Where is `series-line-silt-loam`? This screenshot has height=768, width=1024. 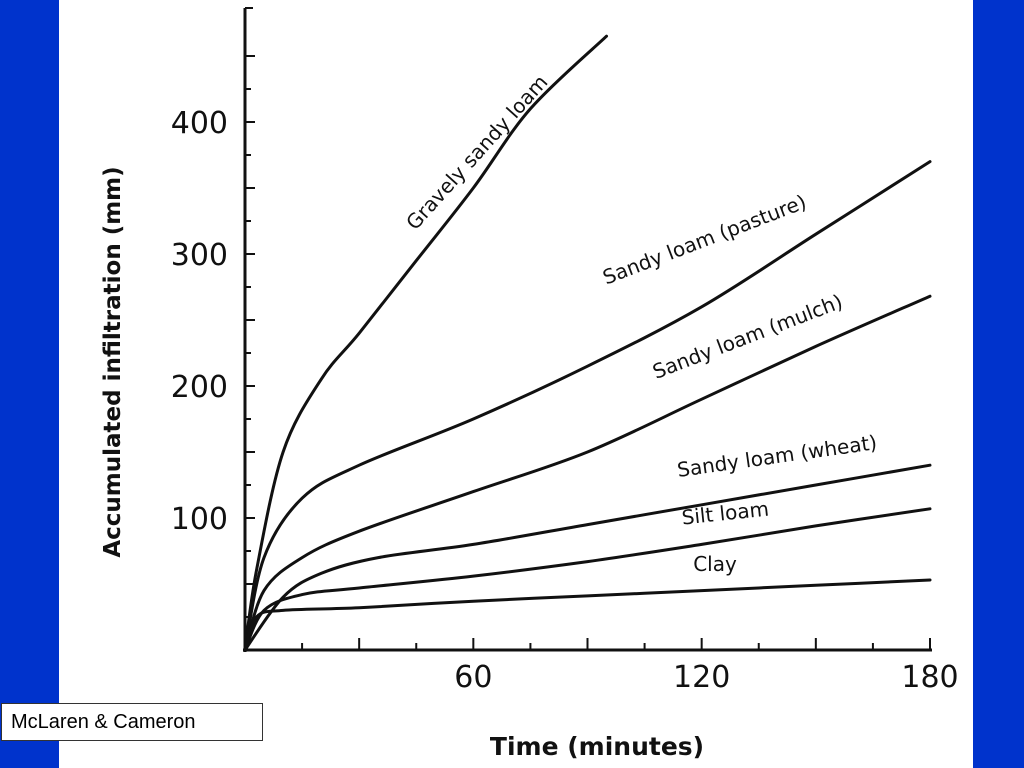
series-line-silt-loam is located at coordinates (587, 579).